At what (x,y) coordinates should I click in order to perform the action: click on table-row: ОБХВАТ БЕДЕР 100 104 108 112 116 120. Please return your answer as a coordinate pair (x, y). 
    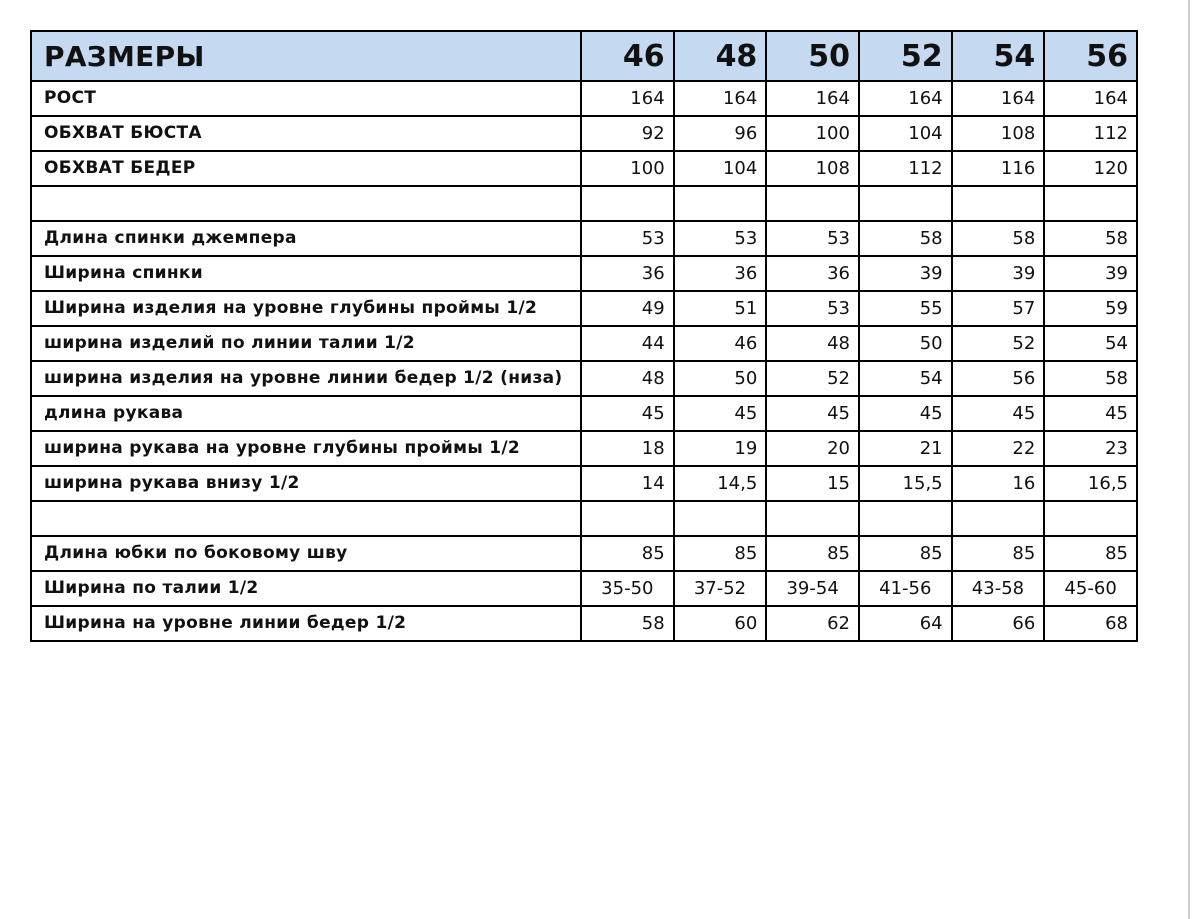
    Looking at the image, I should click on (584, 168).